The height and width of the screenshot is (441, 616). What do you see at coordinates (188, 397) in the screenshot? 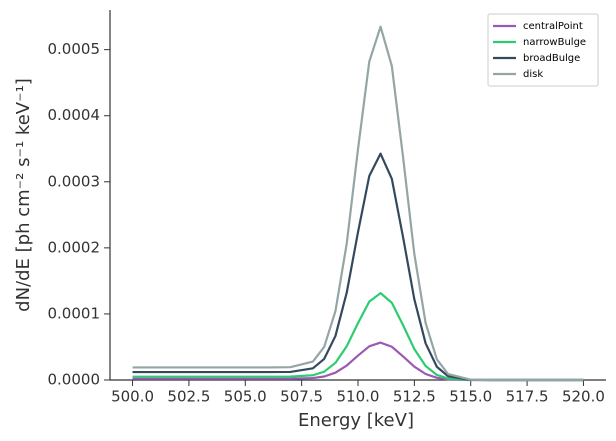
I see `x-tick-label: 502.5` at bounding box center [188, 397].